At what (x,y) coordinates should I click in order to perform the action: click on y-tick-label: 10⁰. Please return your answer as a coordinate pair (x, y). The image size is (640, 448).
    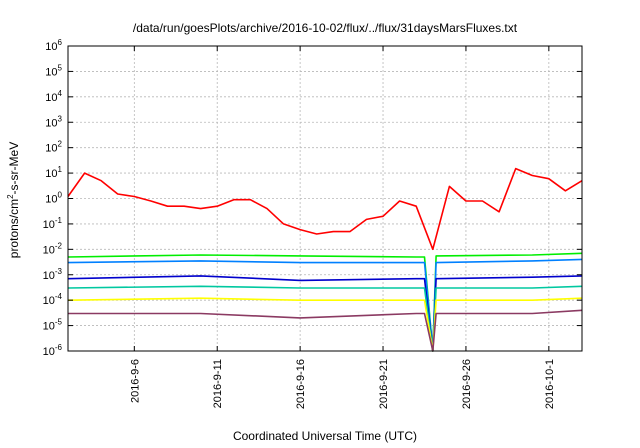
    Looking at the image, I should click on (53, 198).